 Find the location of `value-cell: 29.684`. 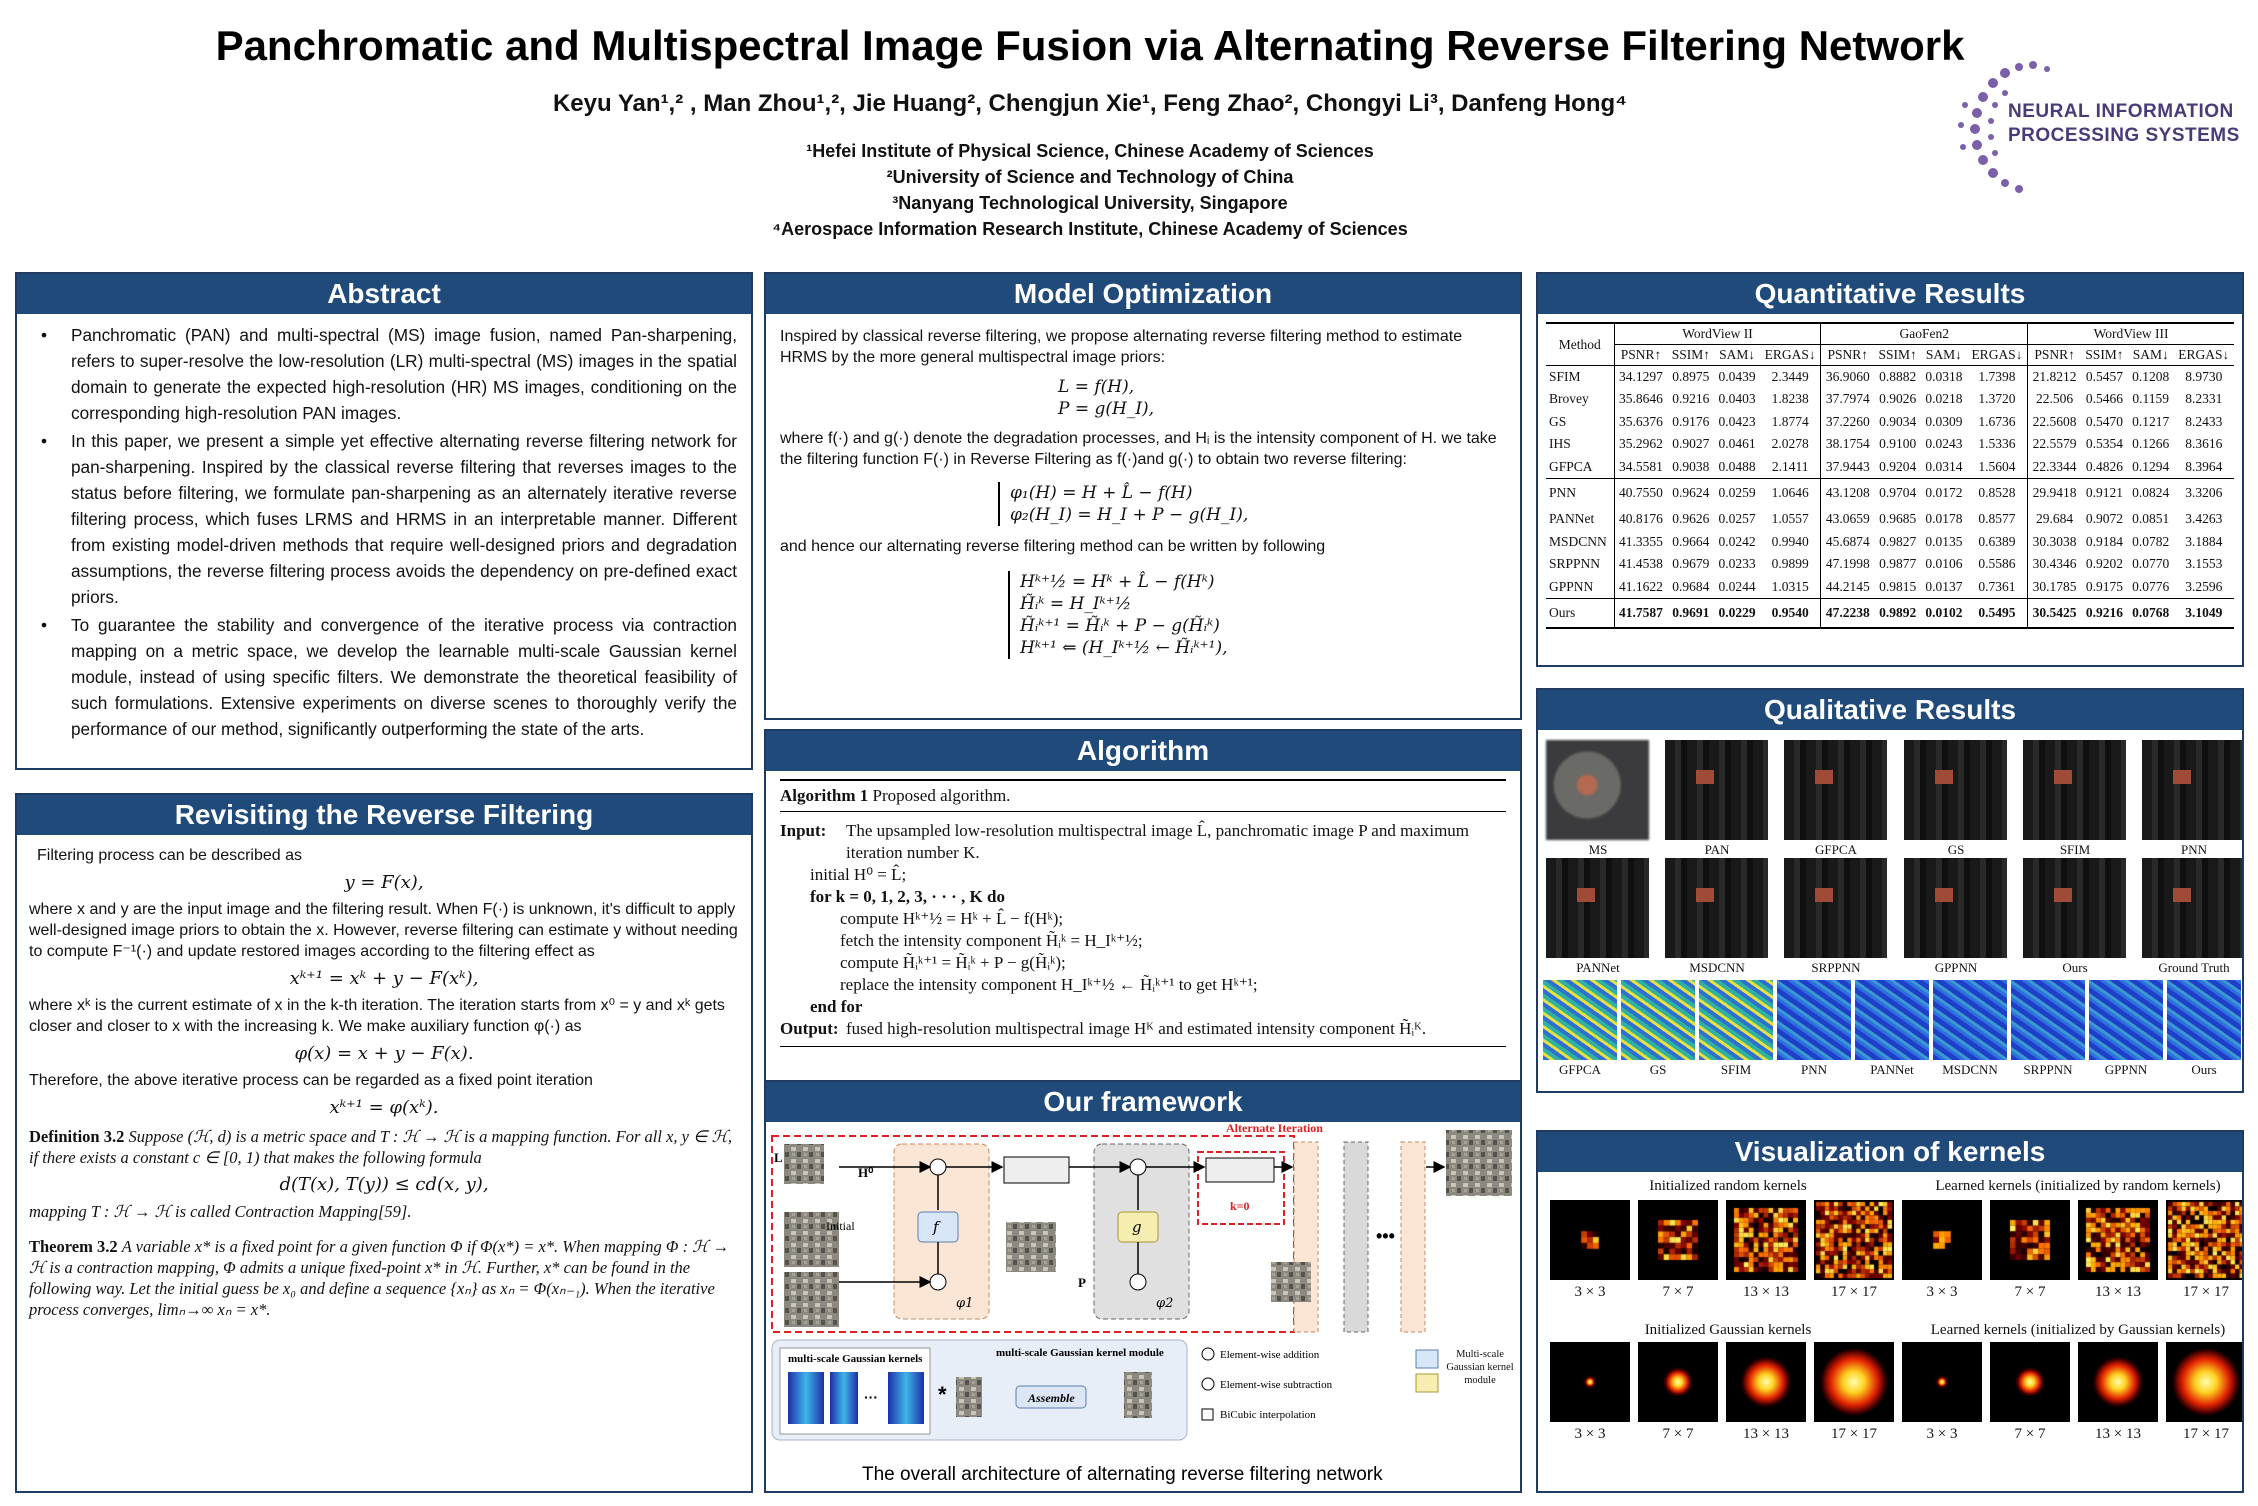

value-cell: 29.684 is located at coordinates (2054, 519).